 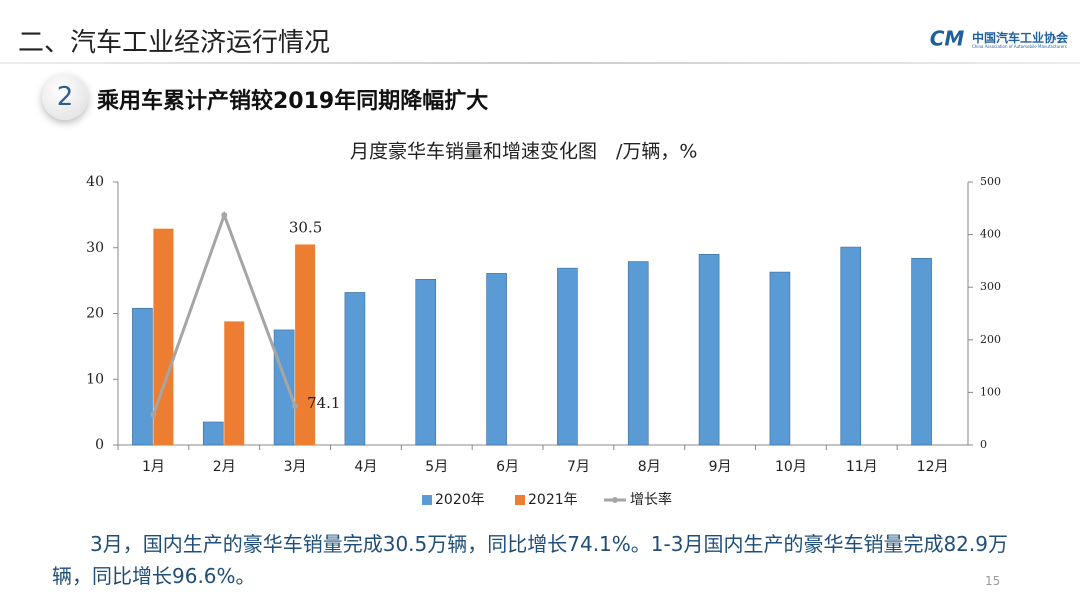 I want to click on y-tick-label: 20, so click(x=95, y=314).